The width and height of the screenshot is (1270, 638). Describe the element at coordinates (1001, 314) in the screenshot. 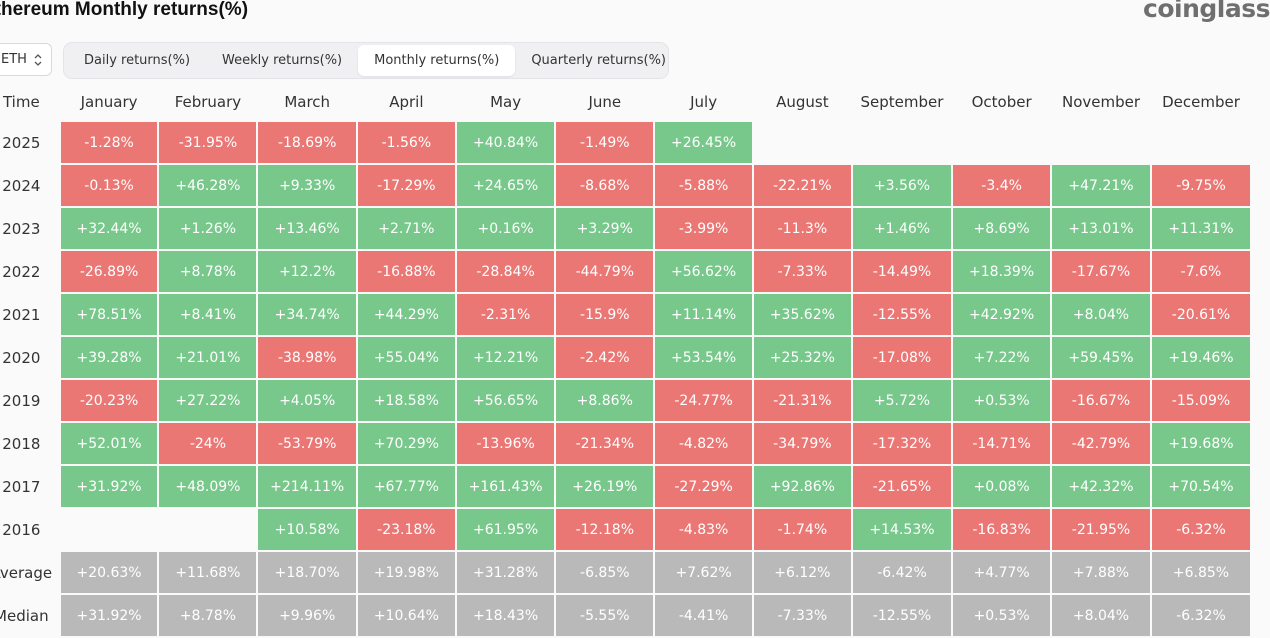

I see `return-cell: +42.92%` at that location.